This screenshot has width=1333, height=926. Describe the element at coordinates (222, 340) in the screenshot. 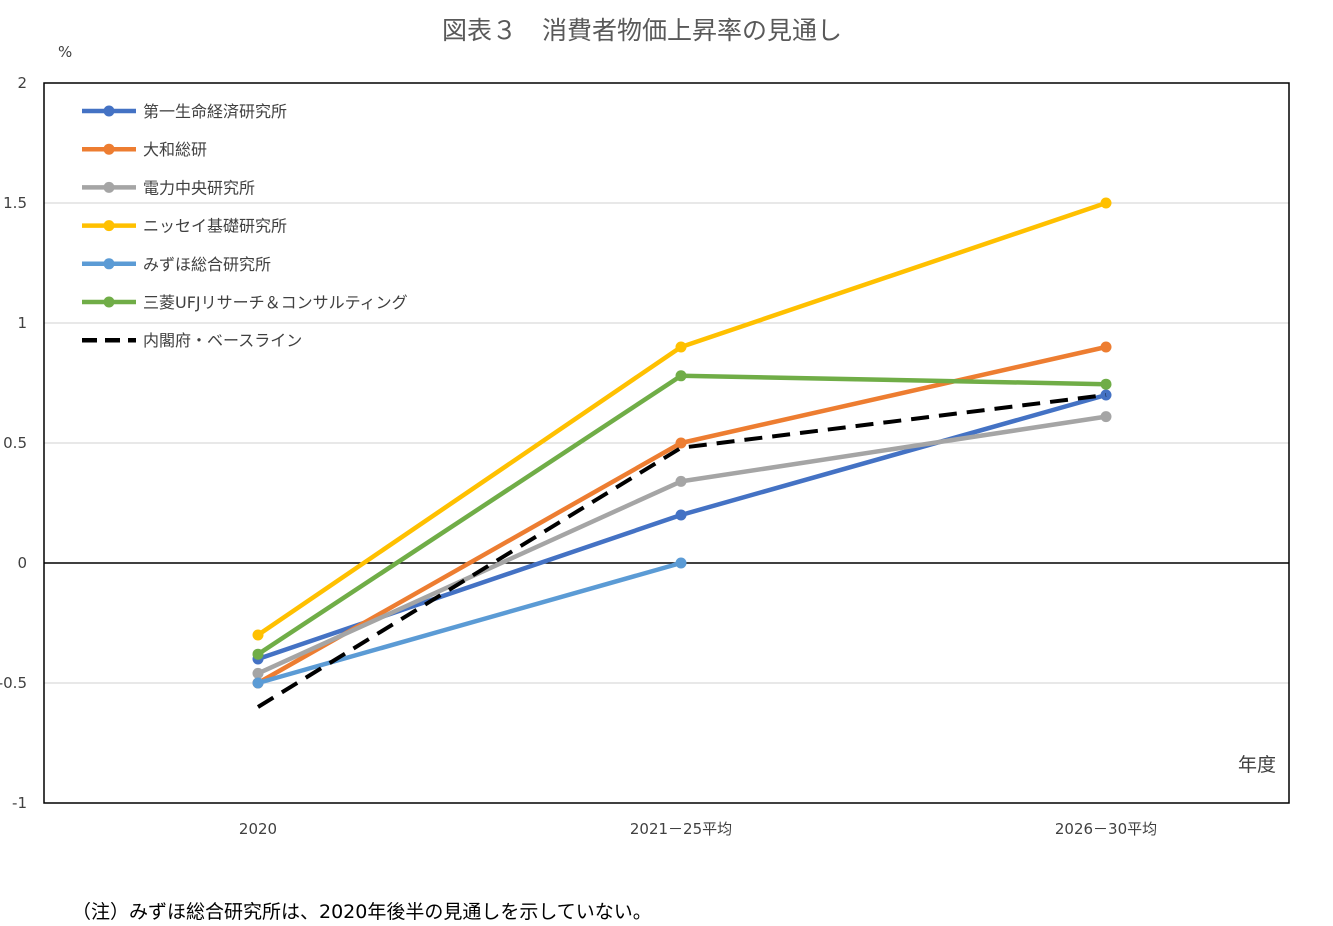

I see `legend-label-6: 内閣府・ベースライン` at that location.